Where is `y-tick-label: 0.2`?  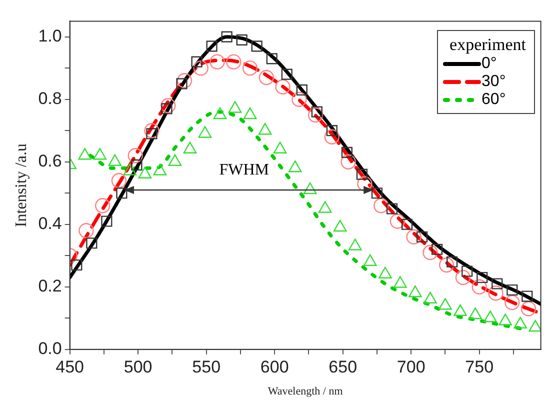 y-tick-label: 0.2 is located at coordinates (50, 286).